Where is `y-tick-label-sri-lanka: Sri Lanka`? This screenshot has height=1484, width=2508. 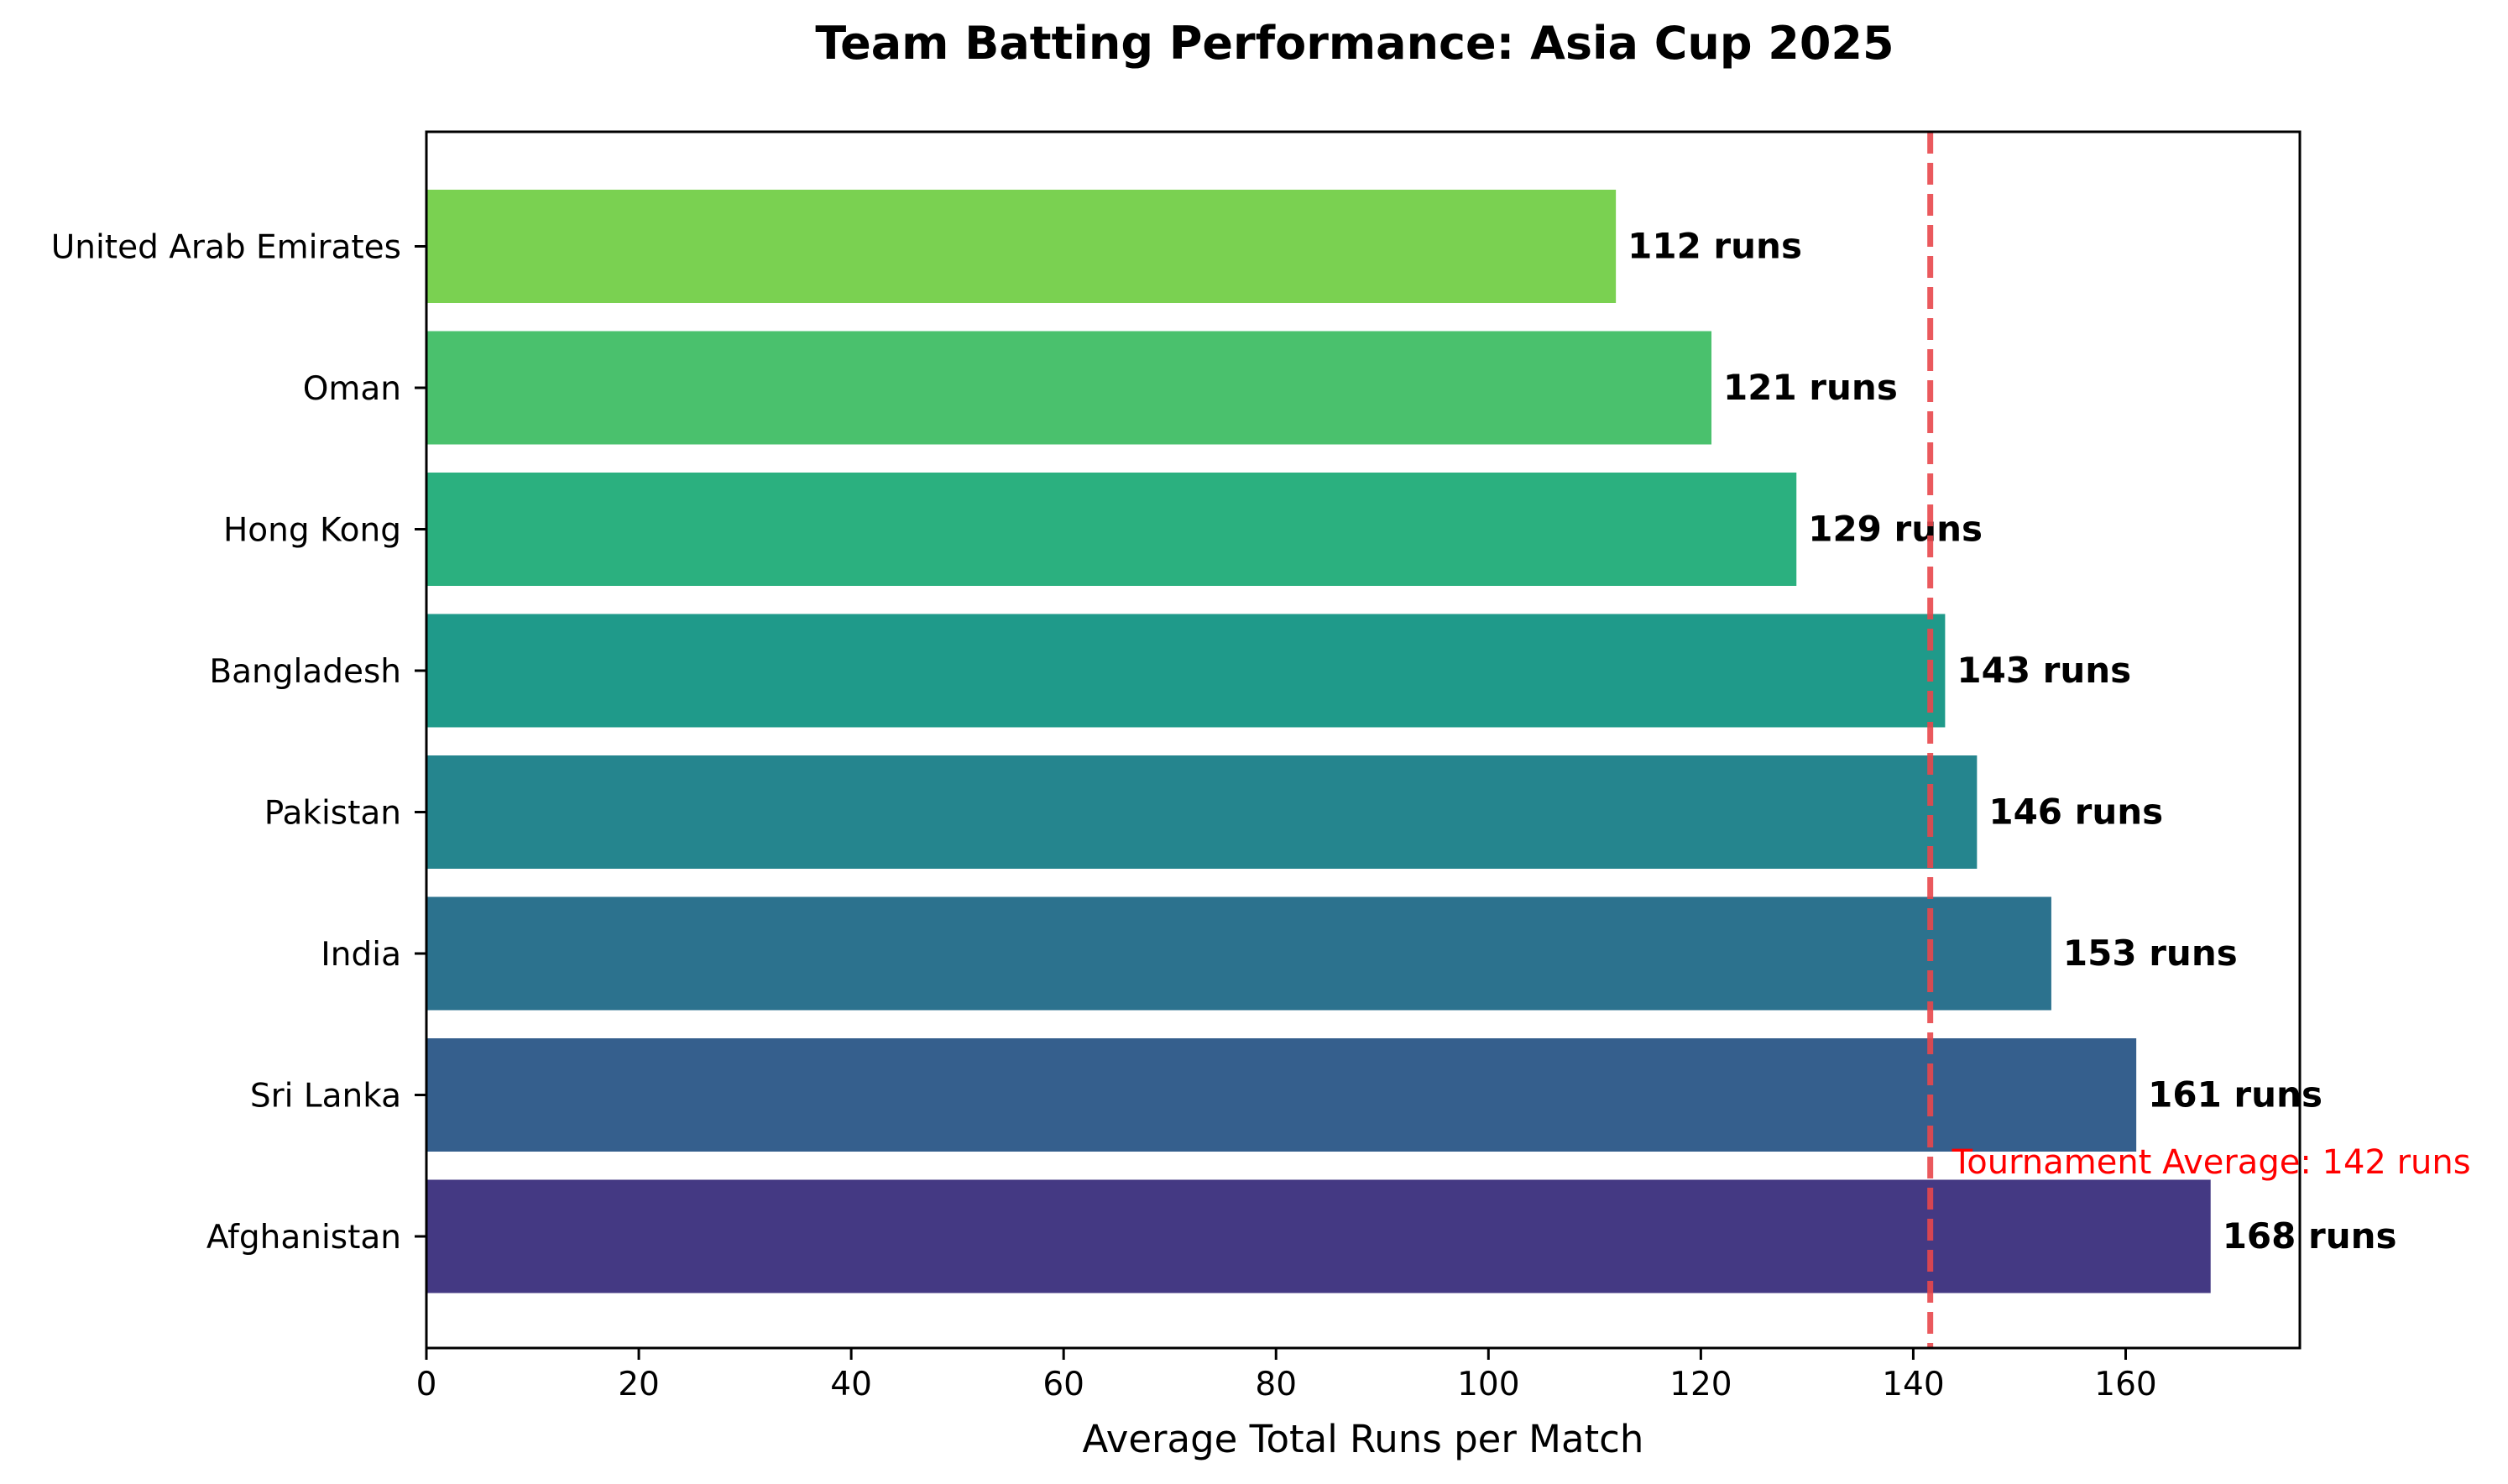
y-tick-label-sri-lanka: Sri Lanka is located at coordinates (325, 1097).